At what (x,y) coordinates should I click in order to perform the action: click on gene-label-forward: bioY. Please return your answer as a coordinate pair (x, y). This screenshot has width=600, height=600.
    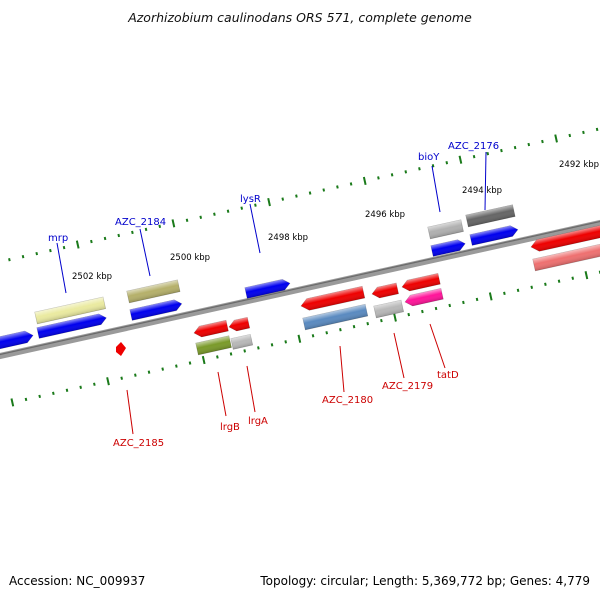
    Looking at the image, I should click on (429, 157).